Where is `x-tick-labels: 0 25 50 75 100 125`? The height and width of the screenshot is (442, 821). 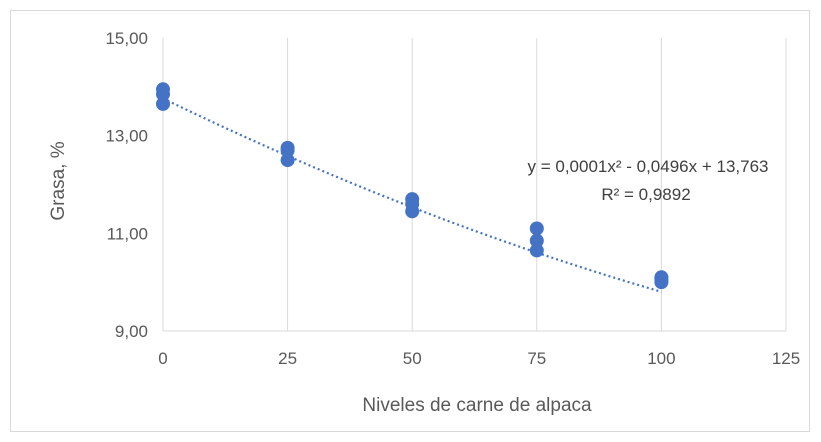 x-tick-labels: 0 25 50 75 100 125 is located at coordinates (479, 358).